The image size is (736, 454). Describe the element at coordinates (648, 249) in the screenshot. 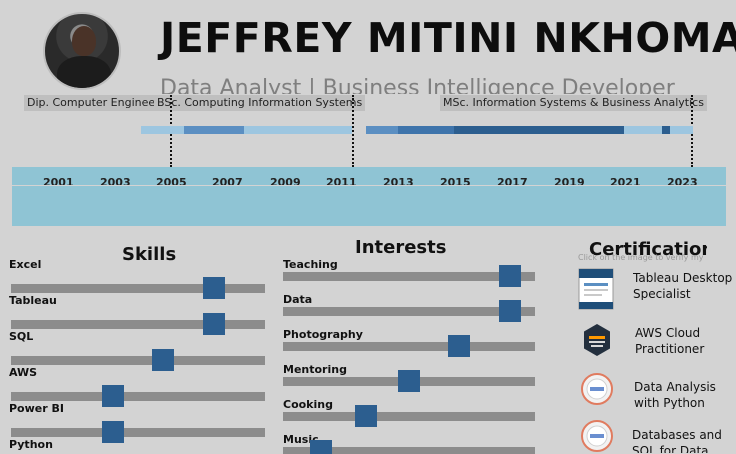

I see `certifications-title: Certification` at that location.